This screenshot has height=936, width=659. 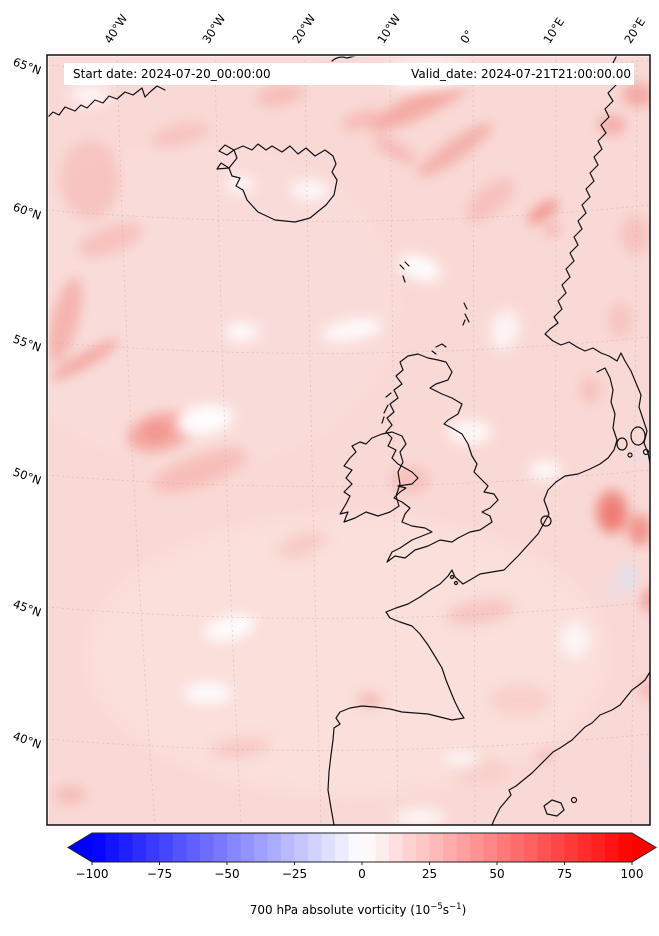 I want to click on lat-tick-label: 50°N, so click(x=27, y=476).